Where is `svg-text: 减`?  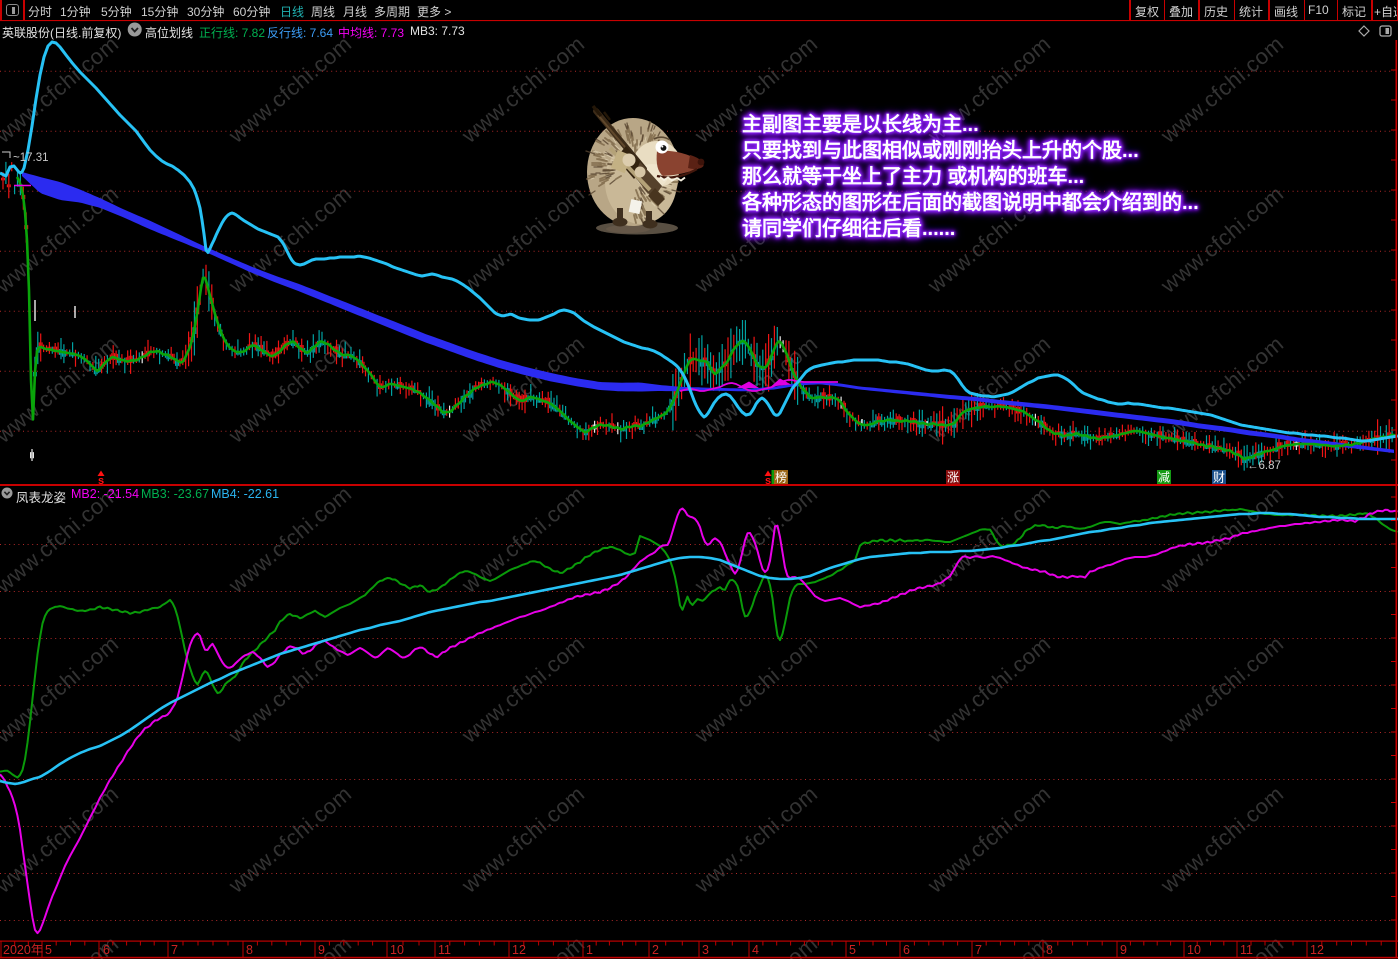
svg-text: 减 is located at coordinates (1164, 478).